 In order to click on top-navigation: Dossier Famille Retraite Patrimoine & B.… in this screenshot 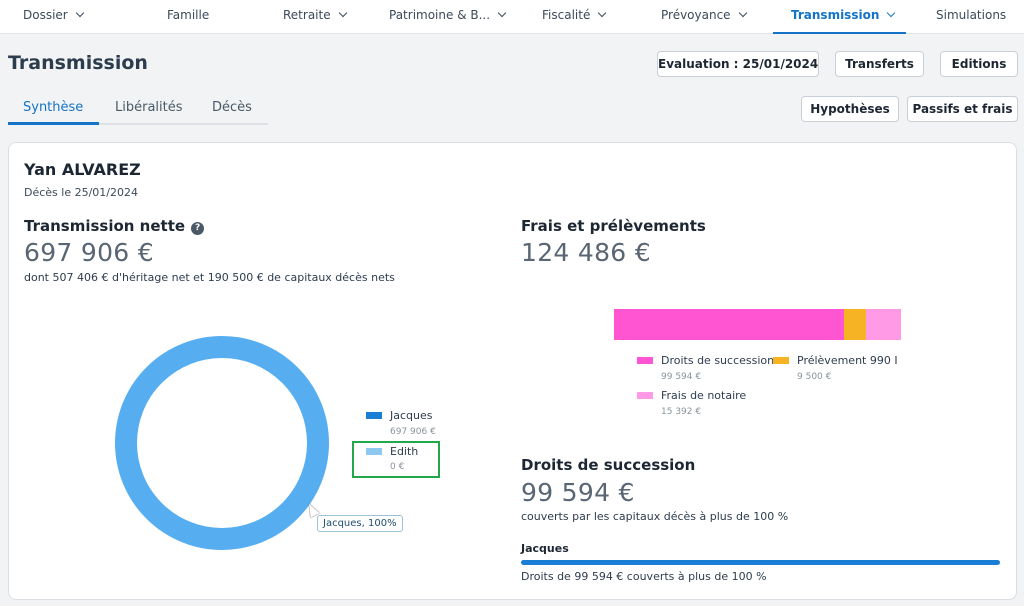, I will do `click(512, 17)`.